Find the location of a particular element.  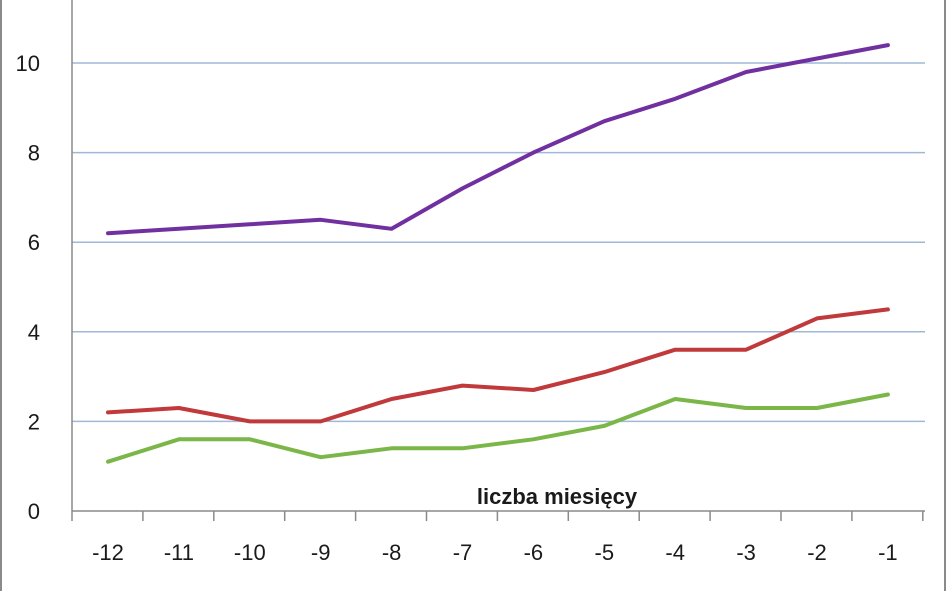

x-tick-label: -9 is located at coordinates (321, 552).